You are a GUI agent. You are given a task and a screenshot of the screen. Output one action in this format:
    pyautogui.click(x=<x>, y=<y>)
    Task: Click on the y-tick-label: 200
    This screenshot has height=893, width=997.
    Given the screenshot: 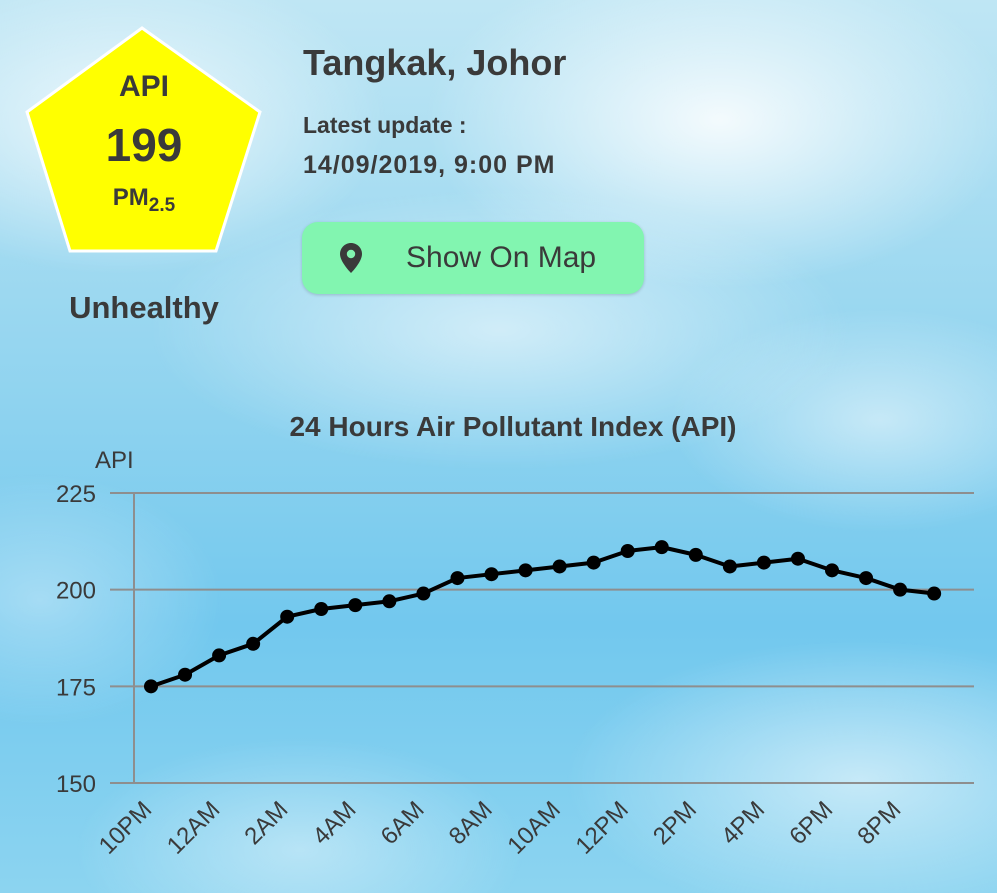 What is the action you would take?
    pyautogui.click(x=76, y=591)
    